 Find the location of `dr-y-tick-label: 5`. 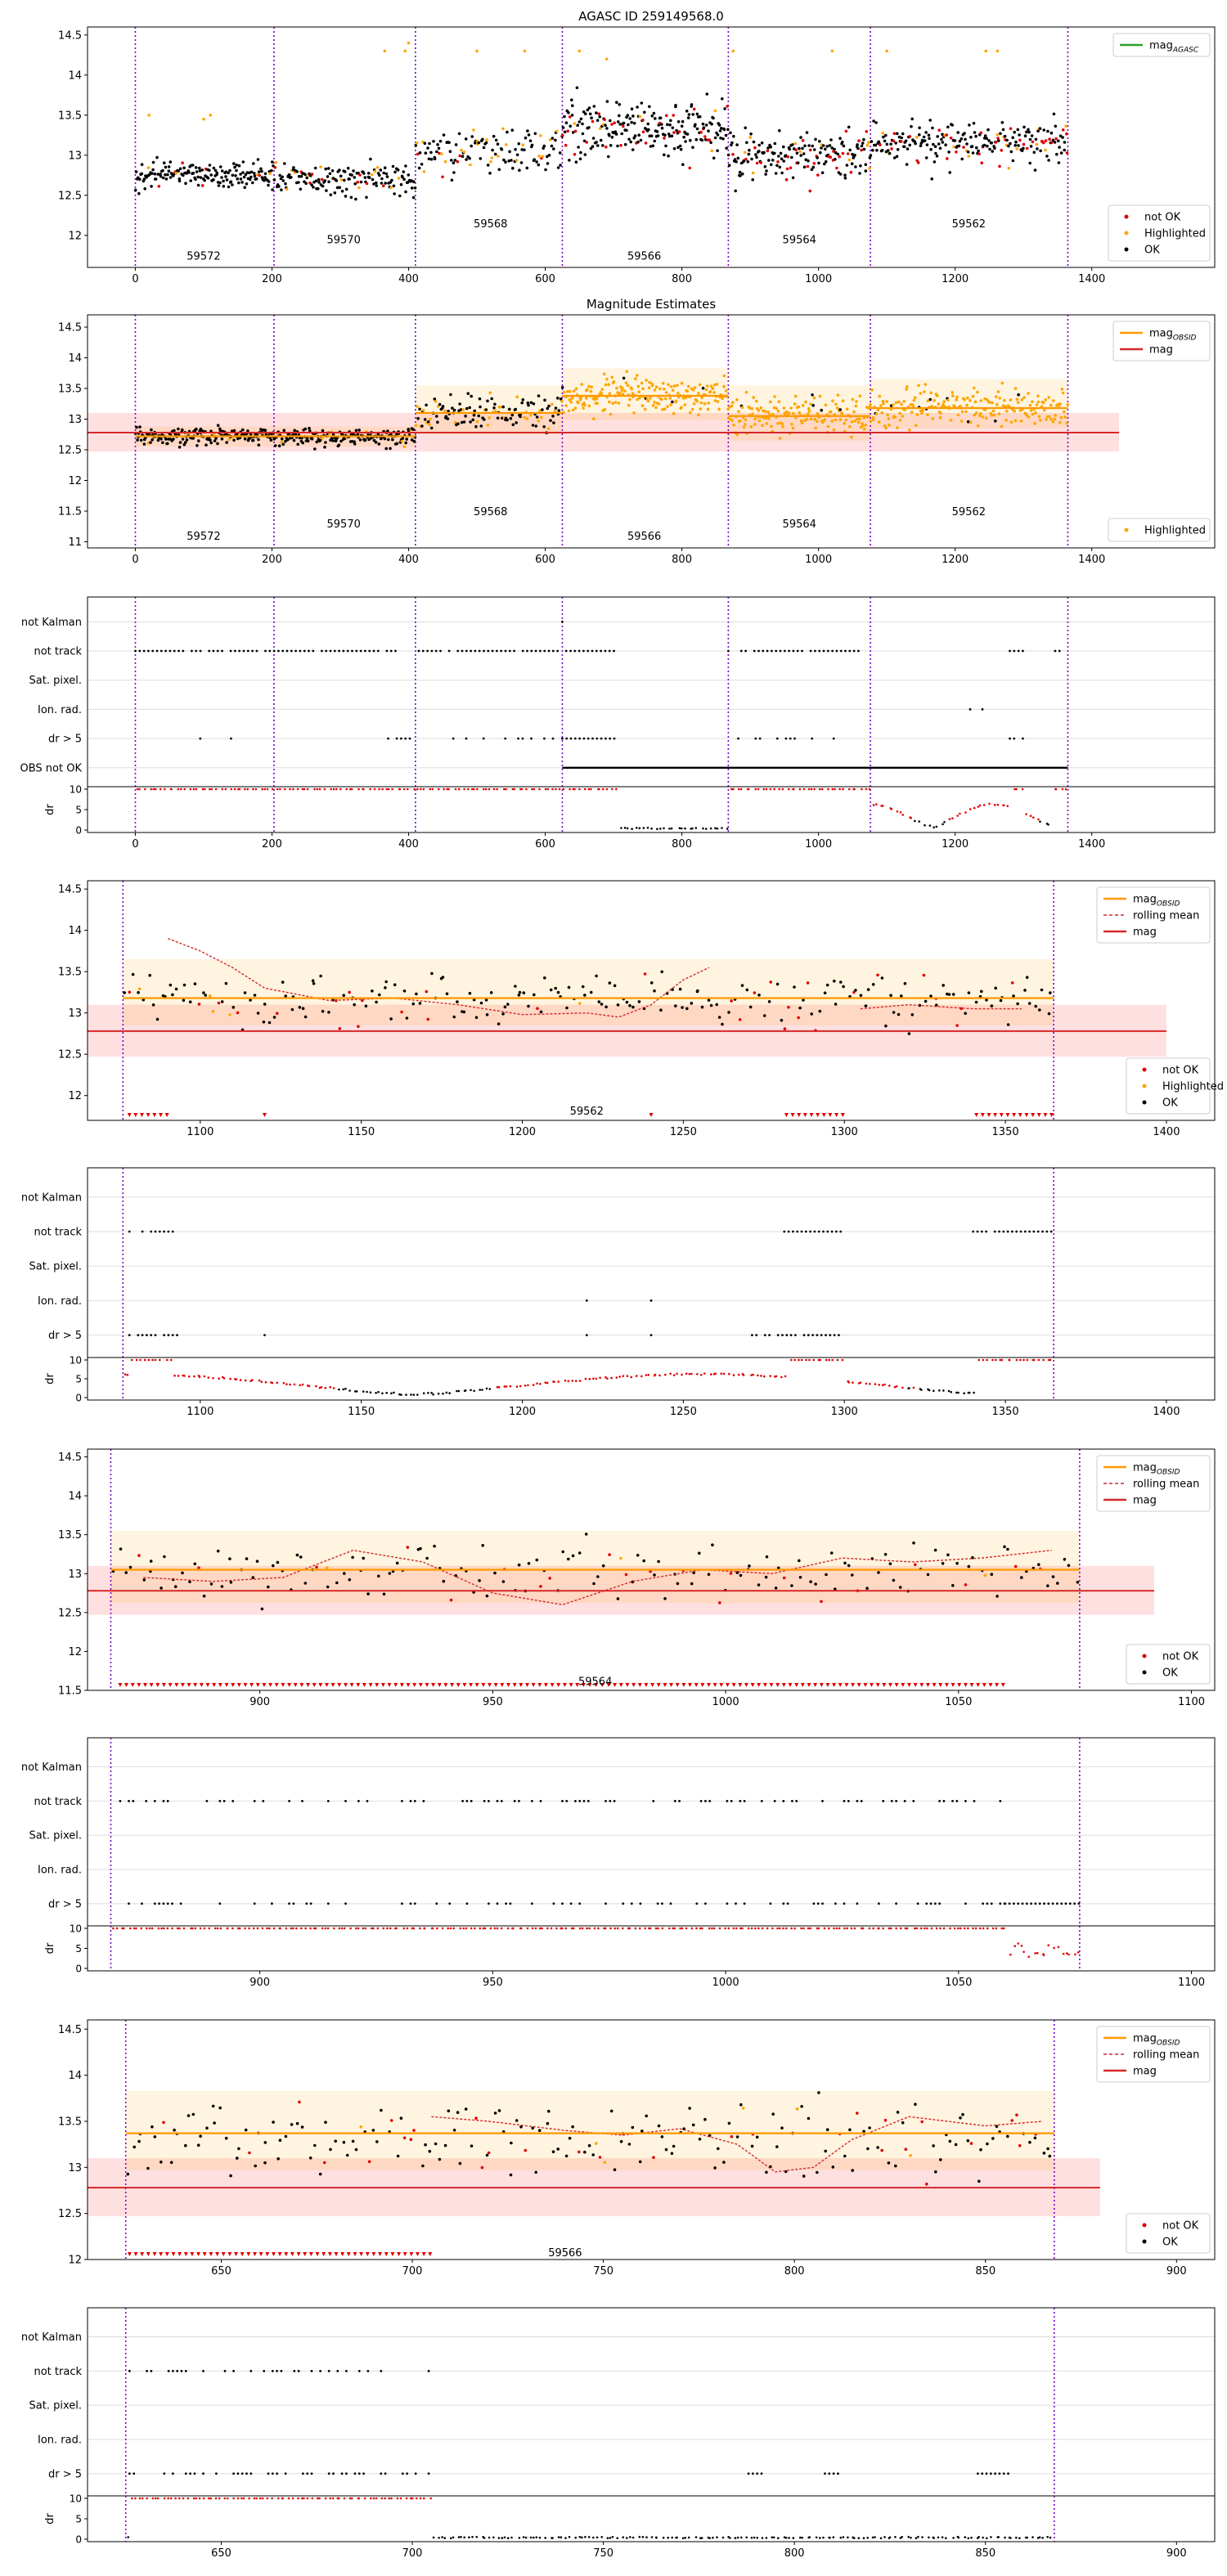

dr-y-tick-label: 5 is located at coordinates (78, 2519).